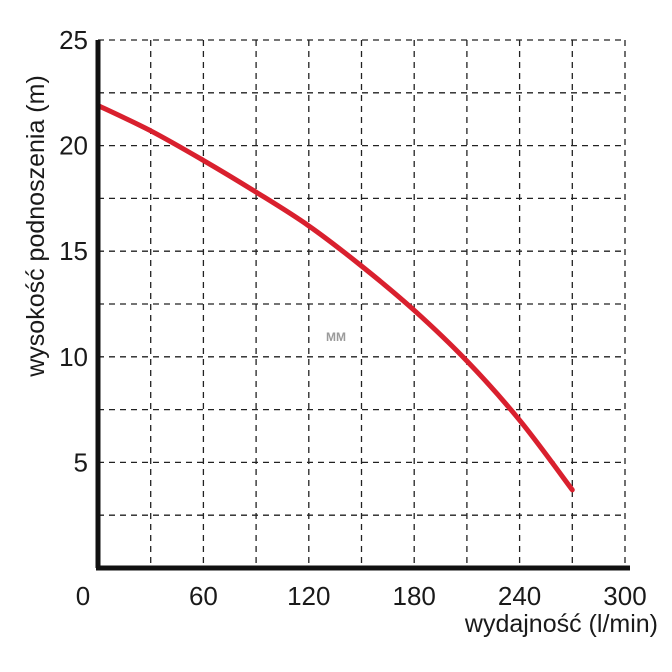  What do you see at coordinates (361, 596) in the screenshot?
I see `x-tick-labels: 0 60 120 180 240 300` at bounding box center [361, 596].